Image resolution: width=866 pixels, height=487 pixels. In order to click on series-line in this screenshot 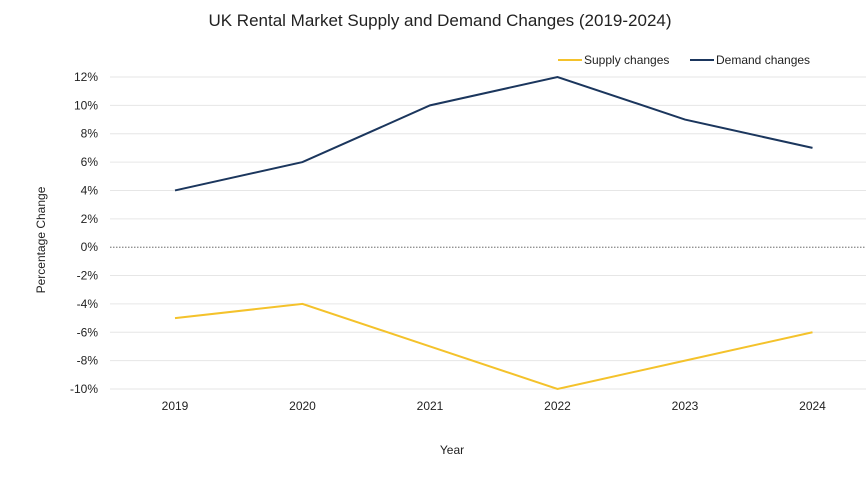, I will do `click(493, 346)`.